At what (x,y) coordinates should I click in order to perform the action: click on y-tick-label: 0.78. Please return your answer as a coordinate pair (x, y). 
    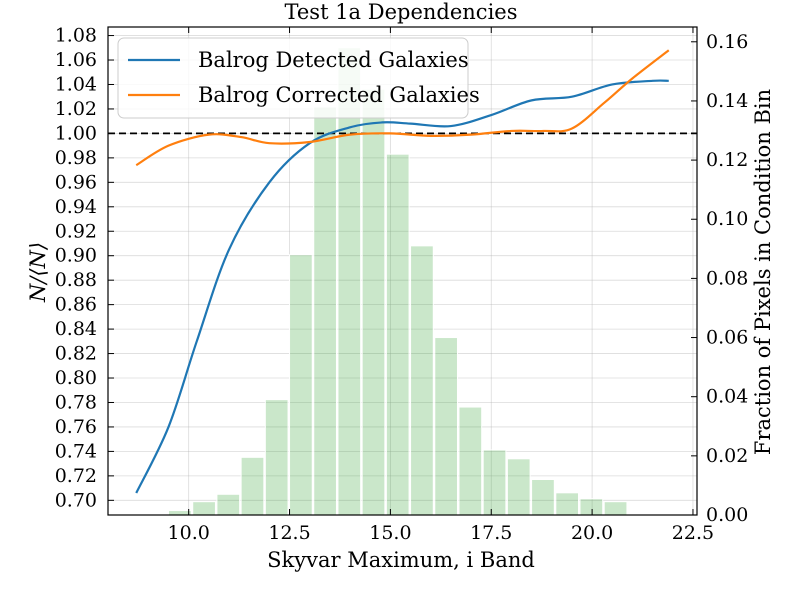
    Looking at the image, I should click on (76, 402).